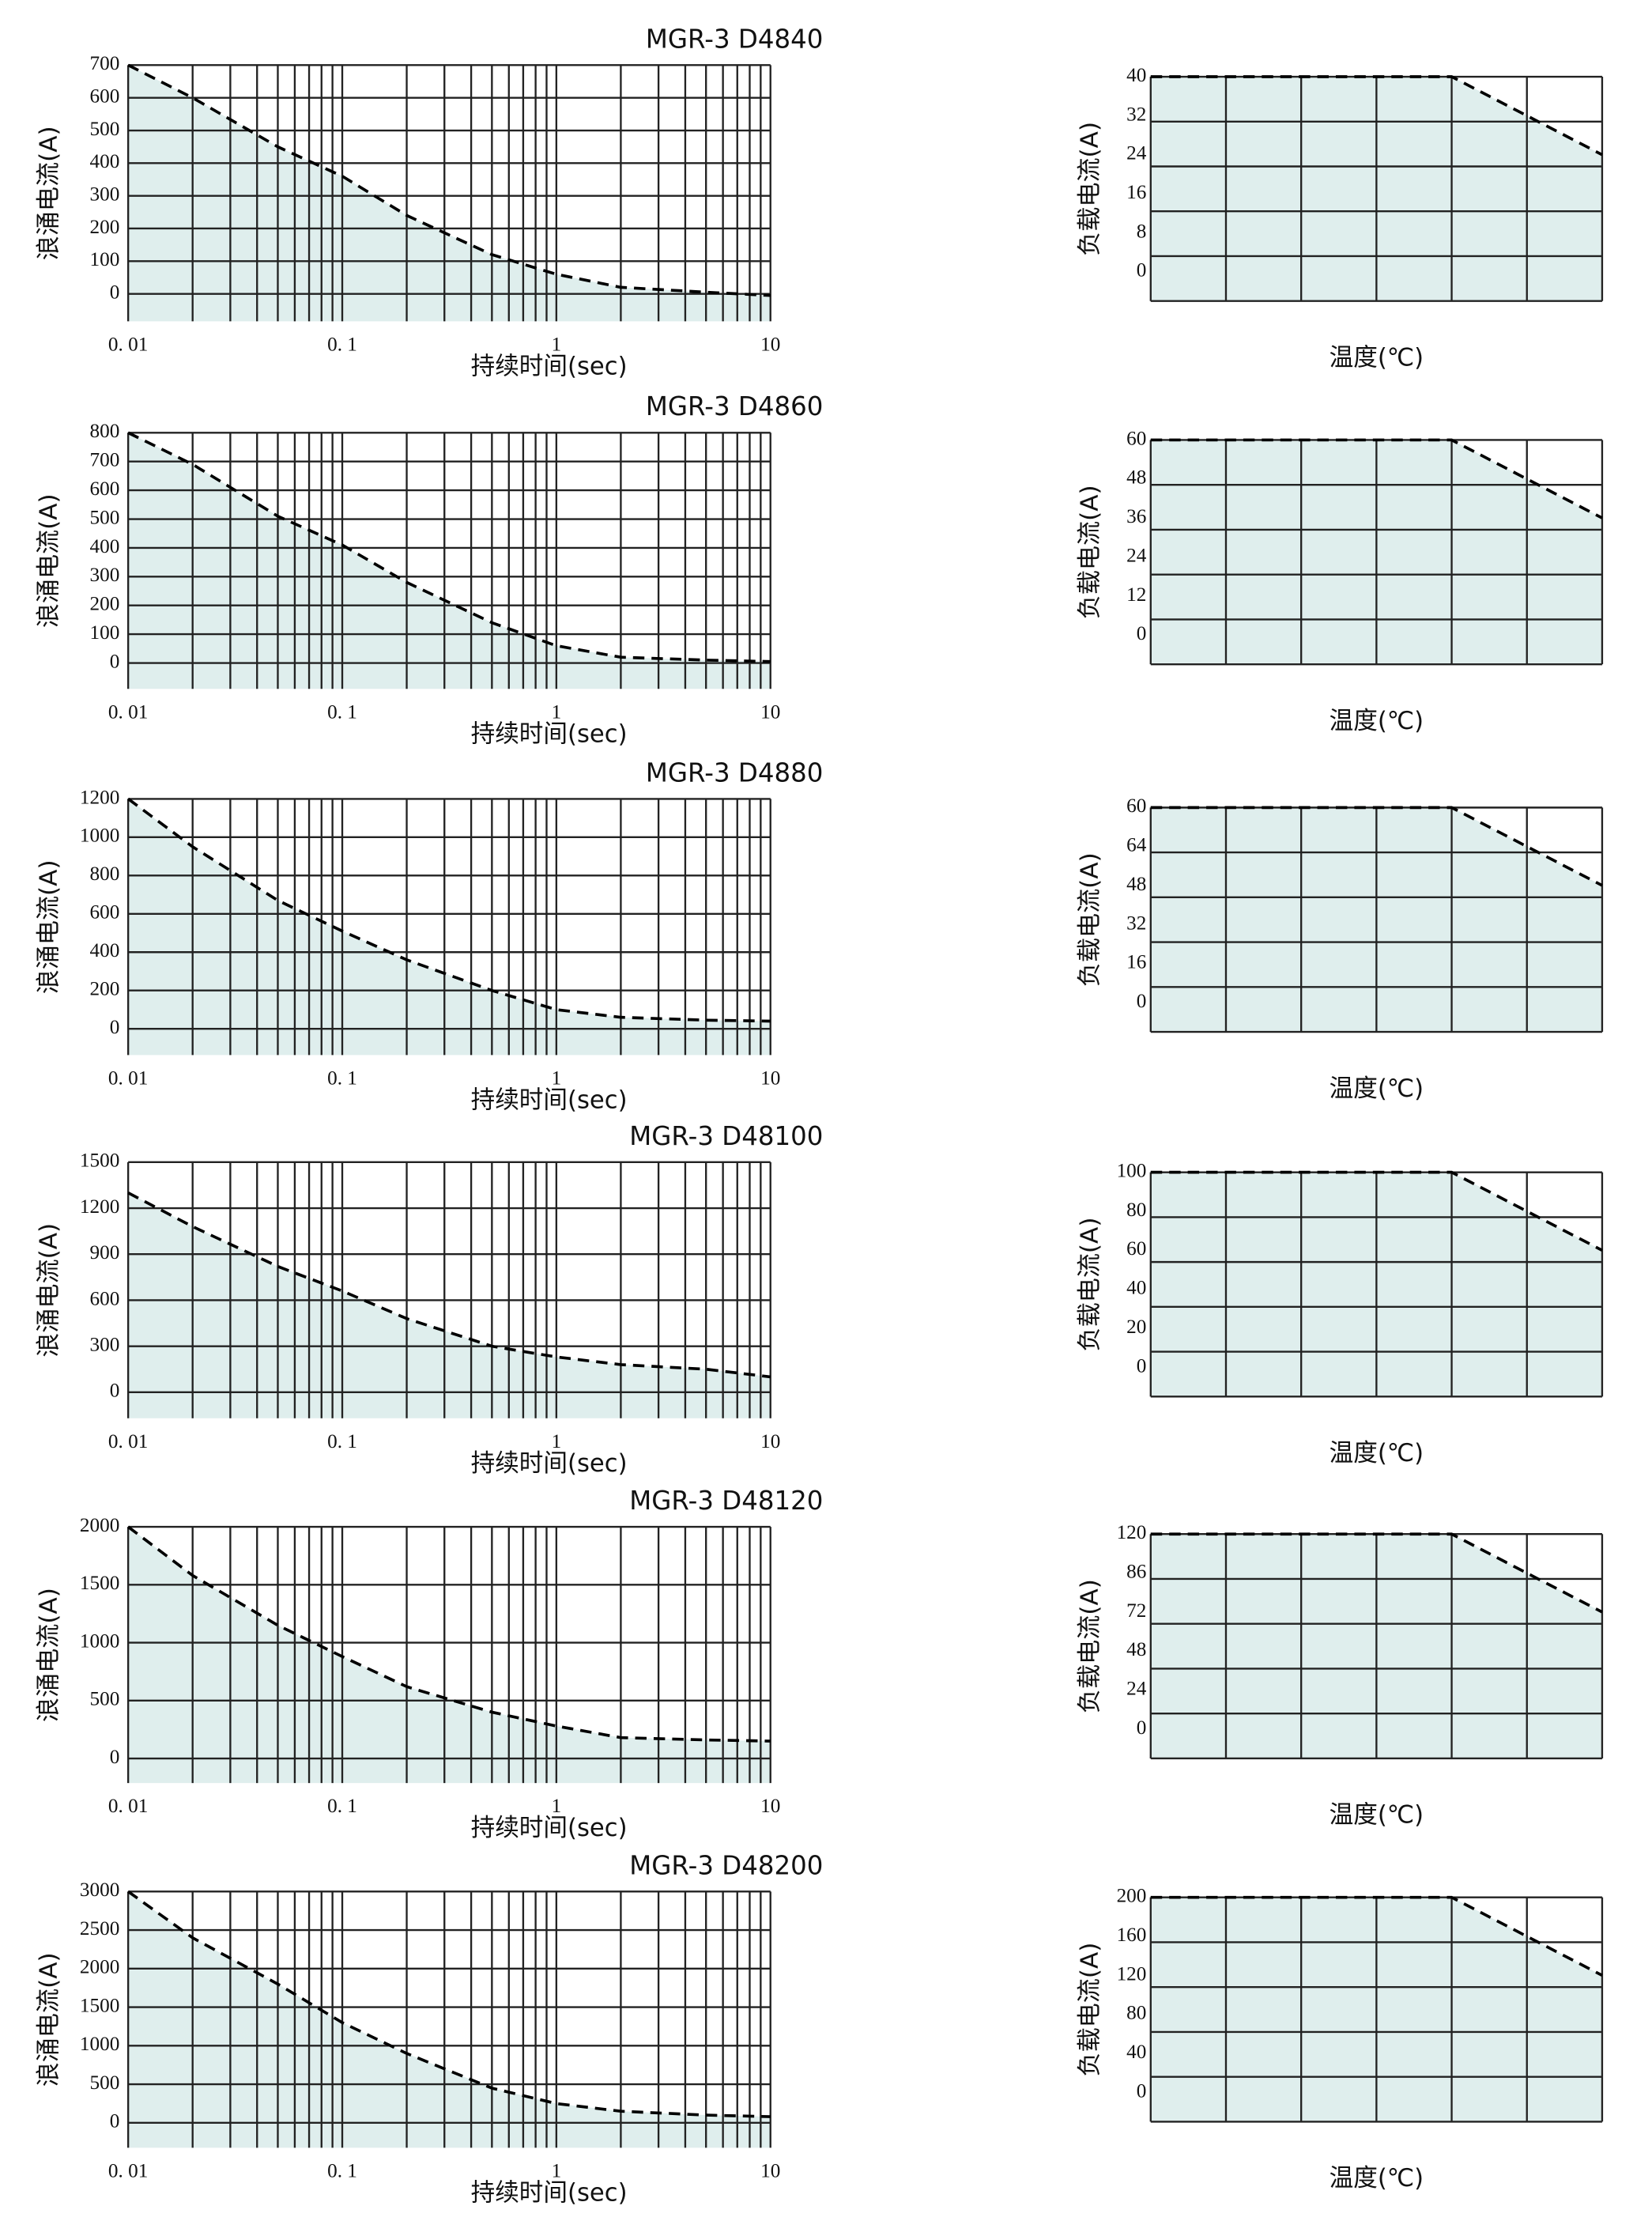 The width and height of the screenshot is (1652, 2236). What do you see at coordinates (726, 1865) in the screenshot?
I see `chart-title: MGR-3 D48200` at bounding box center [726, 1865].